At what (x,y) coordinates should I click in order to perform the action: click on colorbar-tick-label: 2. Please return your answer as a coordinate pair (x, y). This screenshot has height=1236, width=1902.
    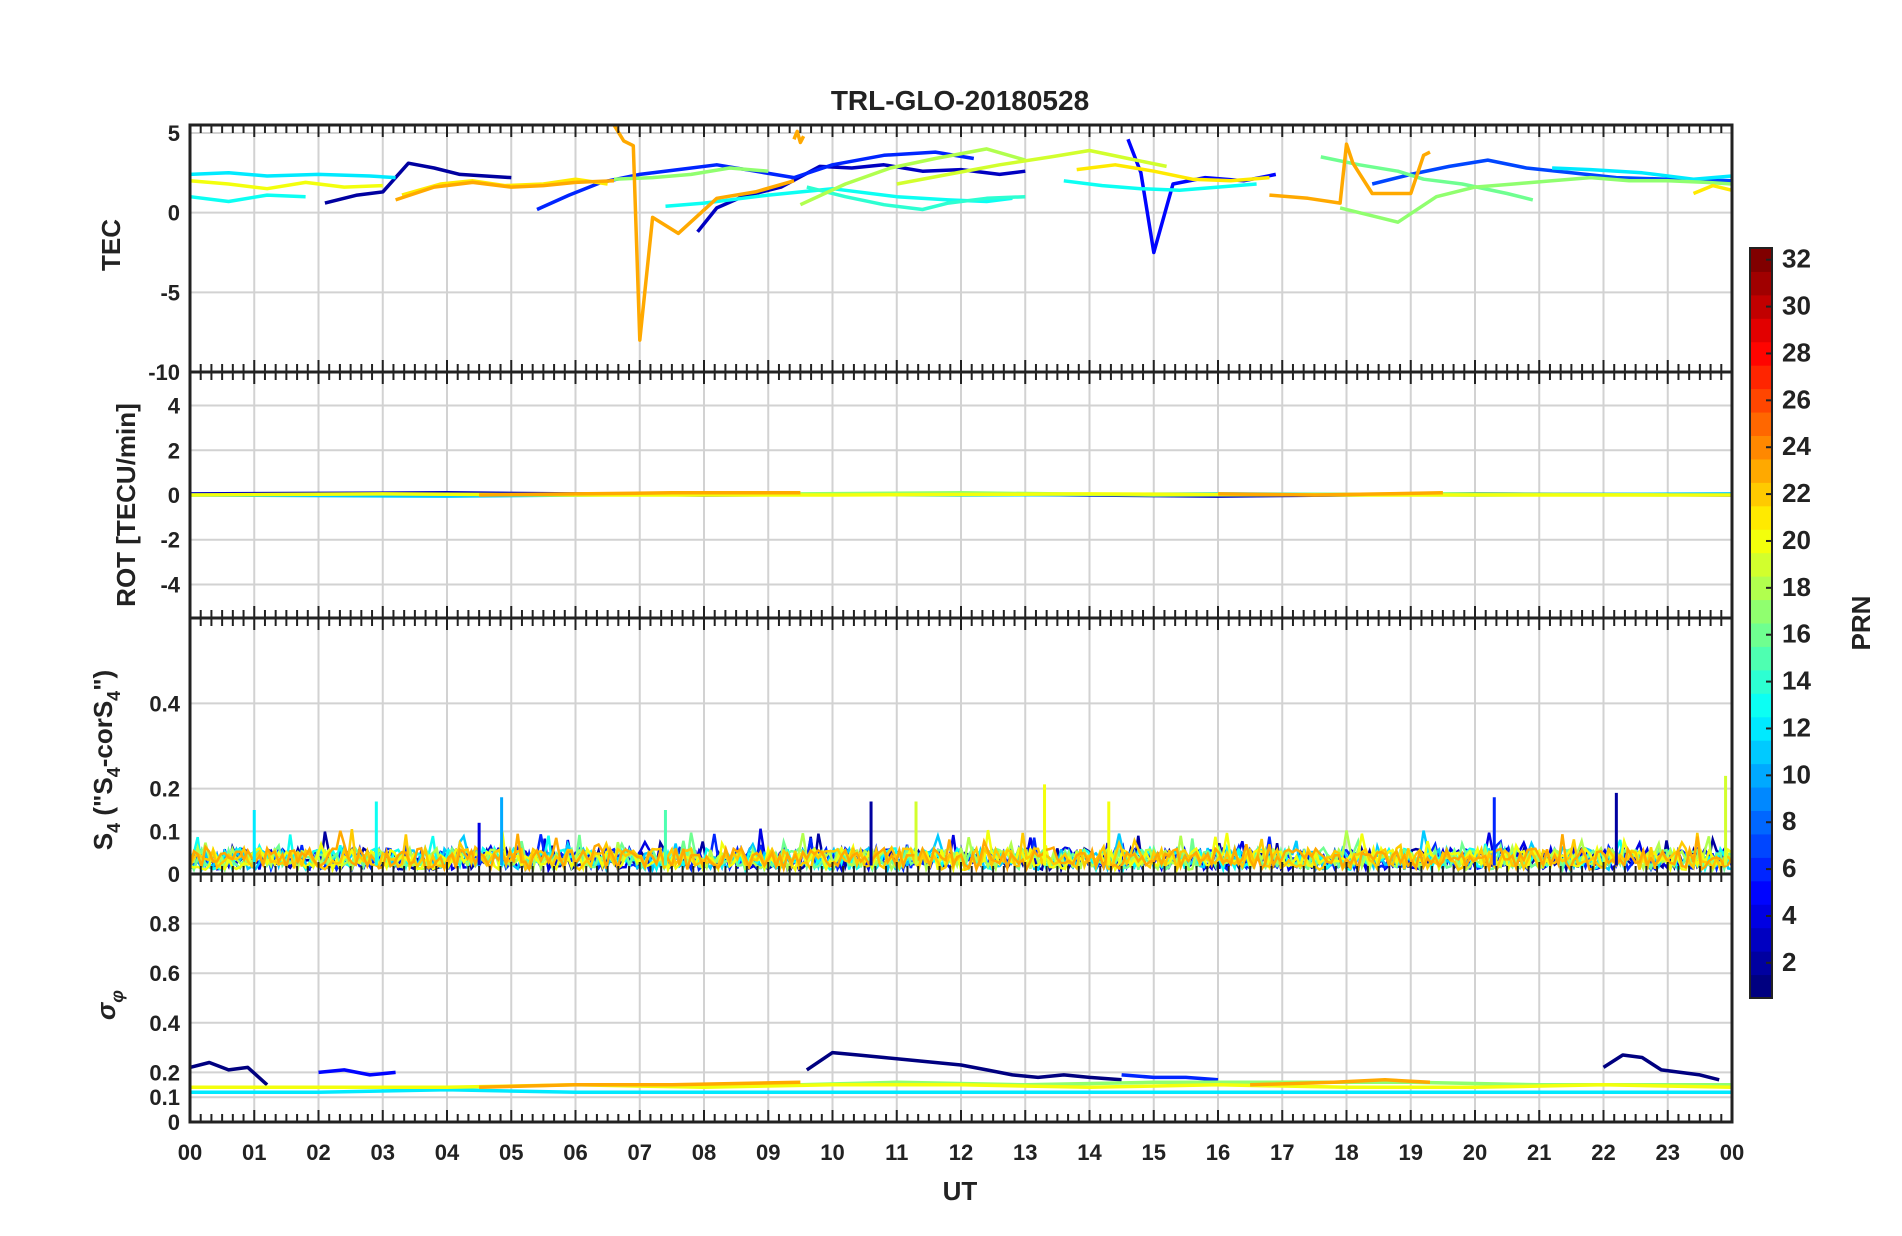
    Looking at the image, I should click on (1789, 962).